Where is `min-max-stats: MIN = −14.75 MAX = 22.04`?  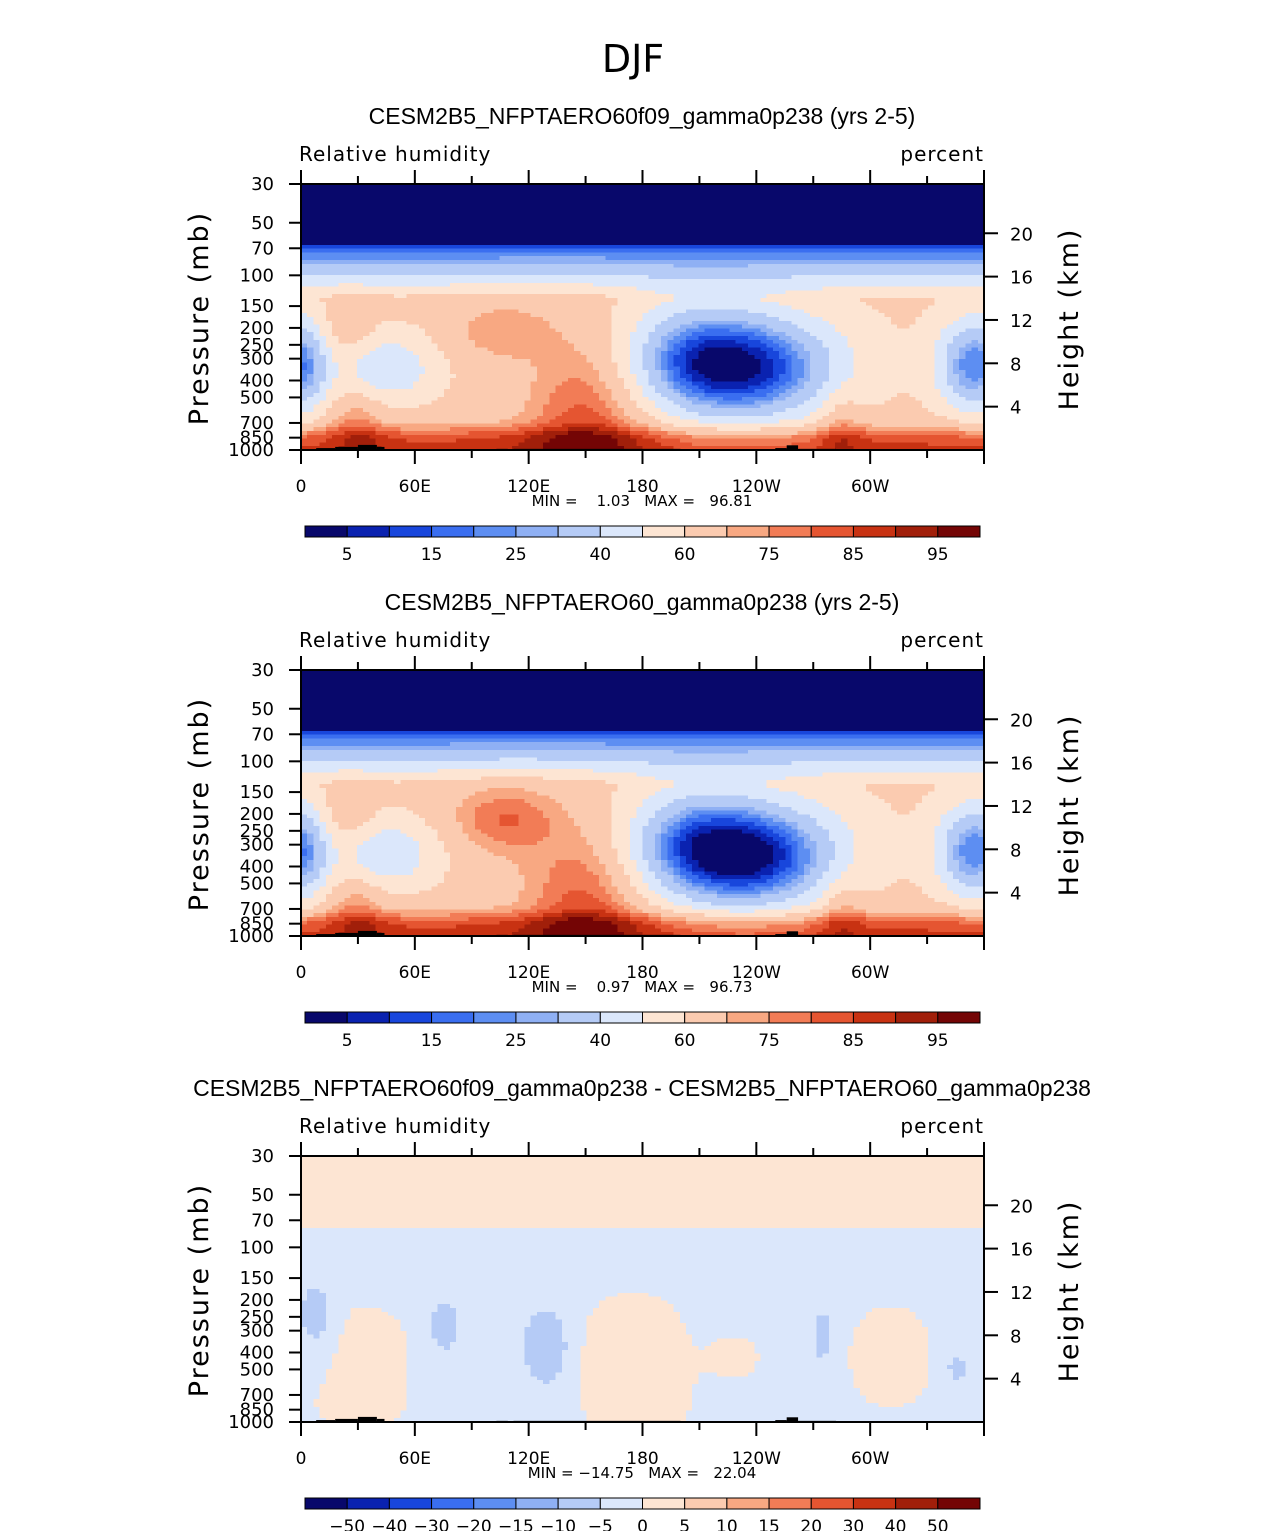
min-max-stats: MIN = −14.75 MAX = 22.04 is located at coordinates (642, 1473).